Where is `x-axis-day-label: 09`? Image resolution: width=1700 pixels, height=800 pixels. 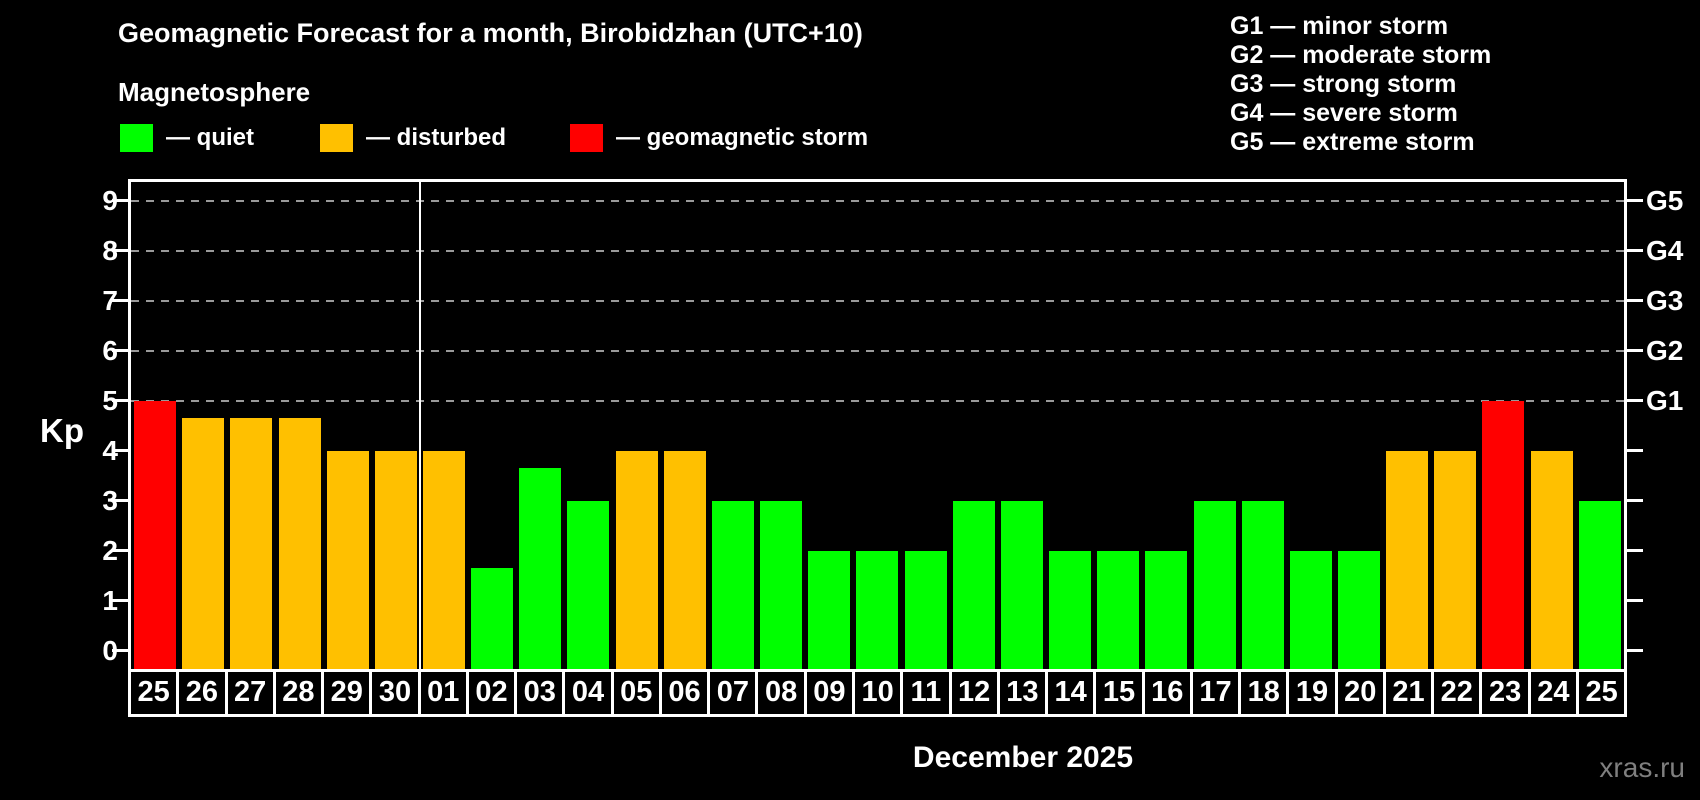 x-axis-day-label: 09 is located at coordinates (831, 693).